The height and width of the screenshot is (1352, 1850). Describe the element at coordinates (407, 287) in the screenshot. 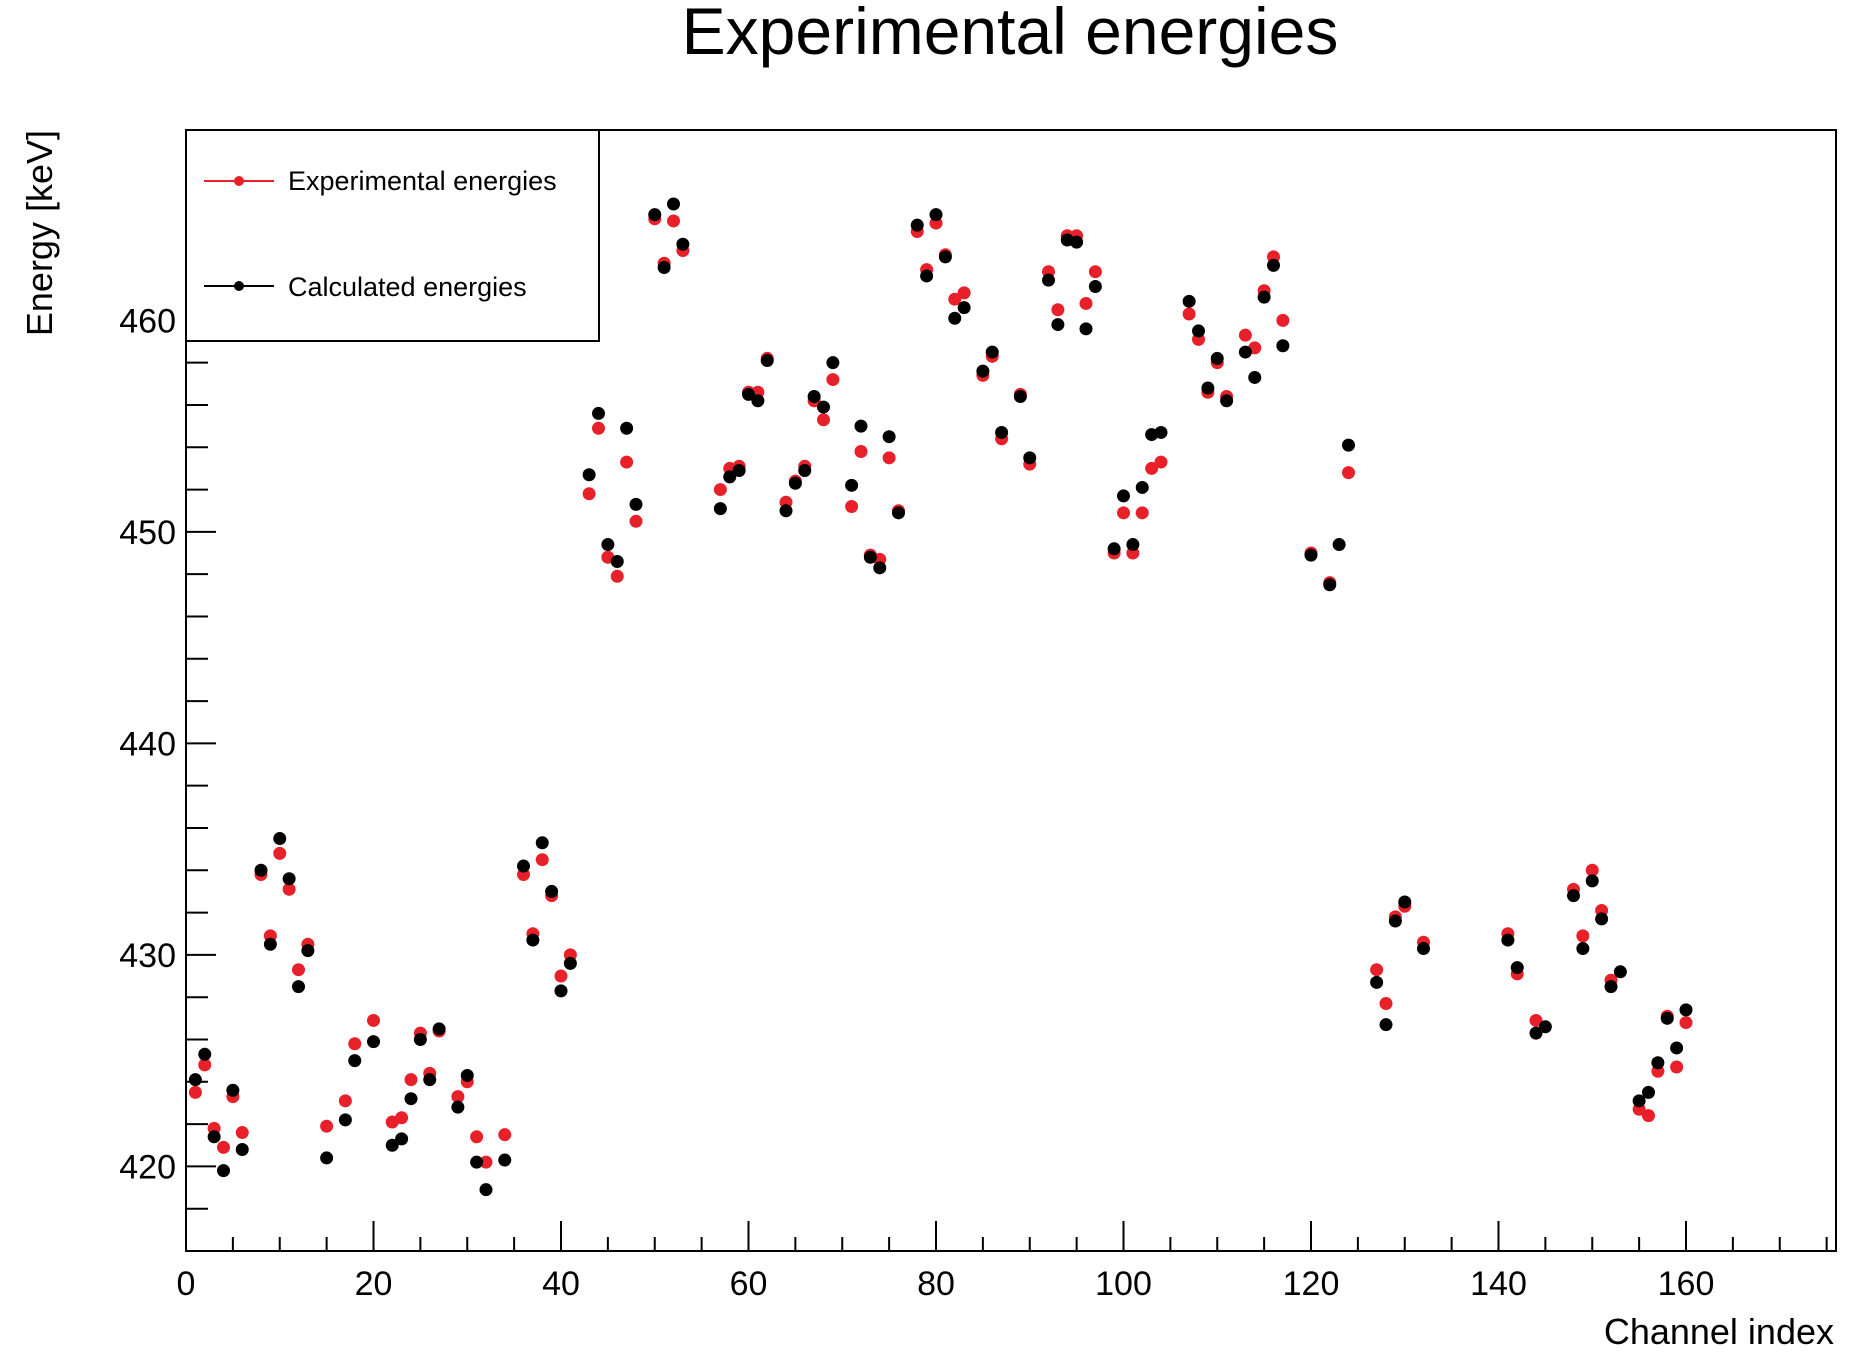

I see `legend-label-calculated: Calculated energies` at that location.